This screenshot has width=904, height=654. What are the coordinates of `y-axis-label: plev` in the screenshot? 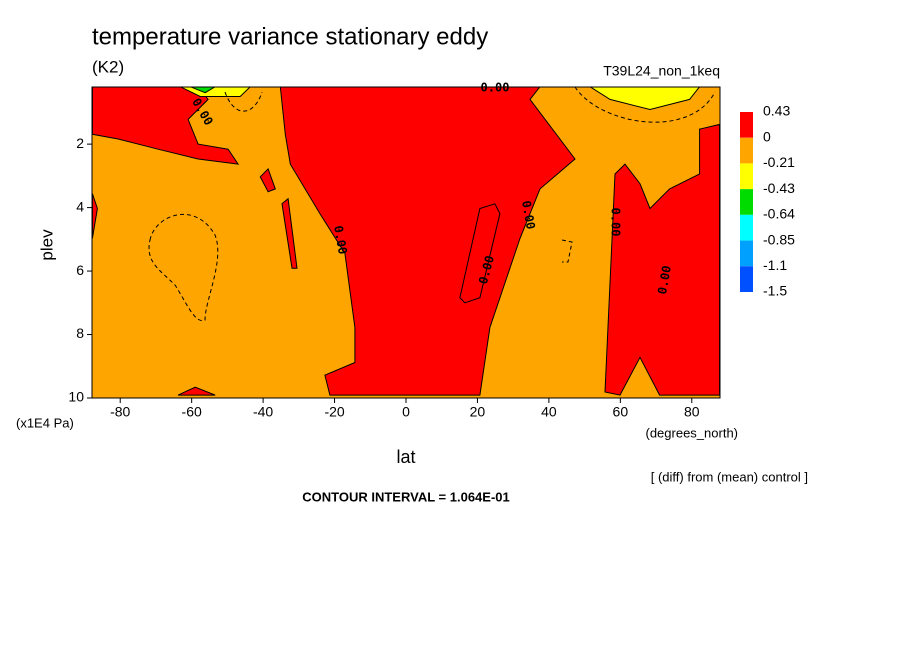 It's located at (46, 245).